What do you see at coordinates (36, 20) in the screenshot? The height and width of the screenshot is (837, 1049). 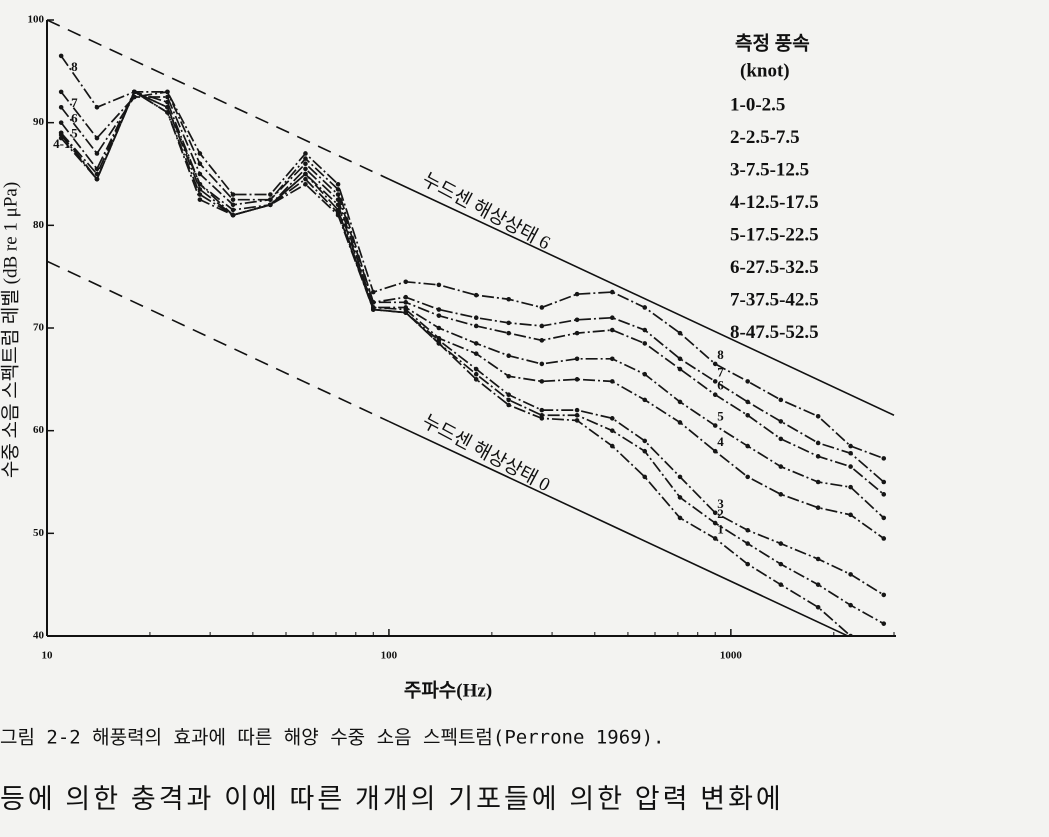 I see `y-tick-label: 100` at bounding box center [36, 20].